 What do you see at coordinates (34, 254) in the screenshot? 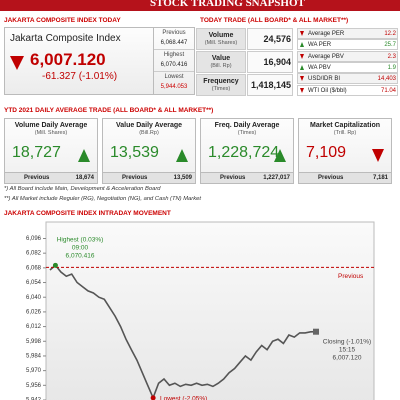
I see `y-tick-label: 6,082` at bounding box center [34, 254].